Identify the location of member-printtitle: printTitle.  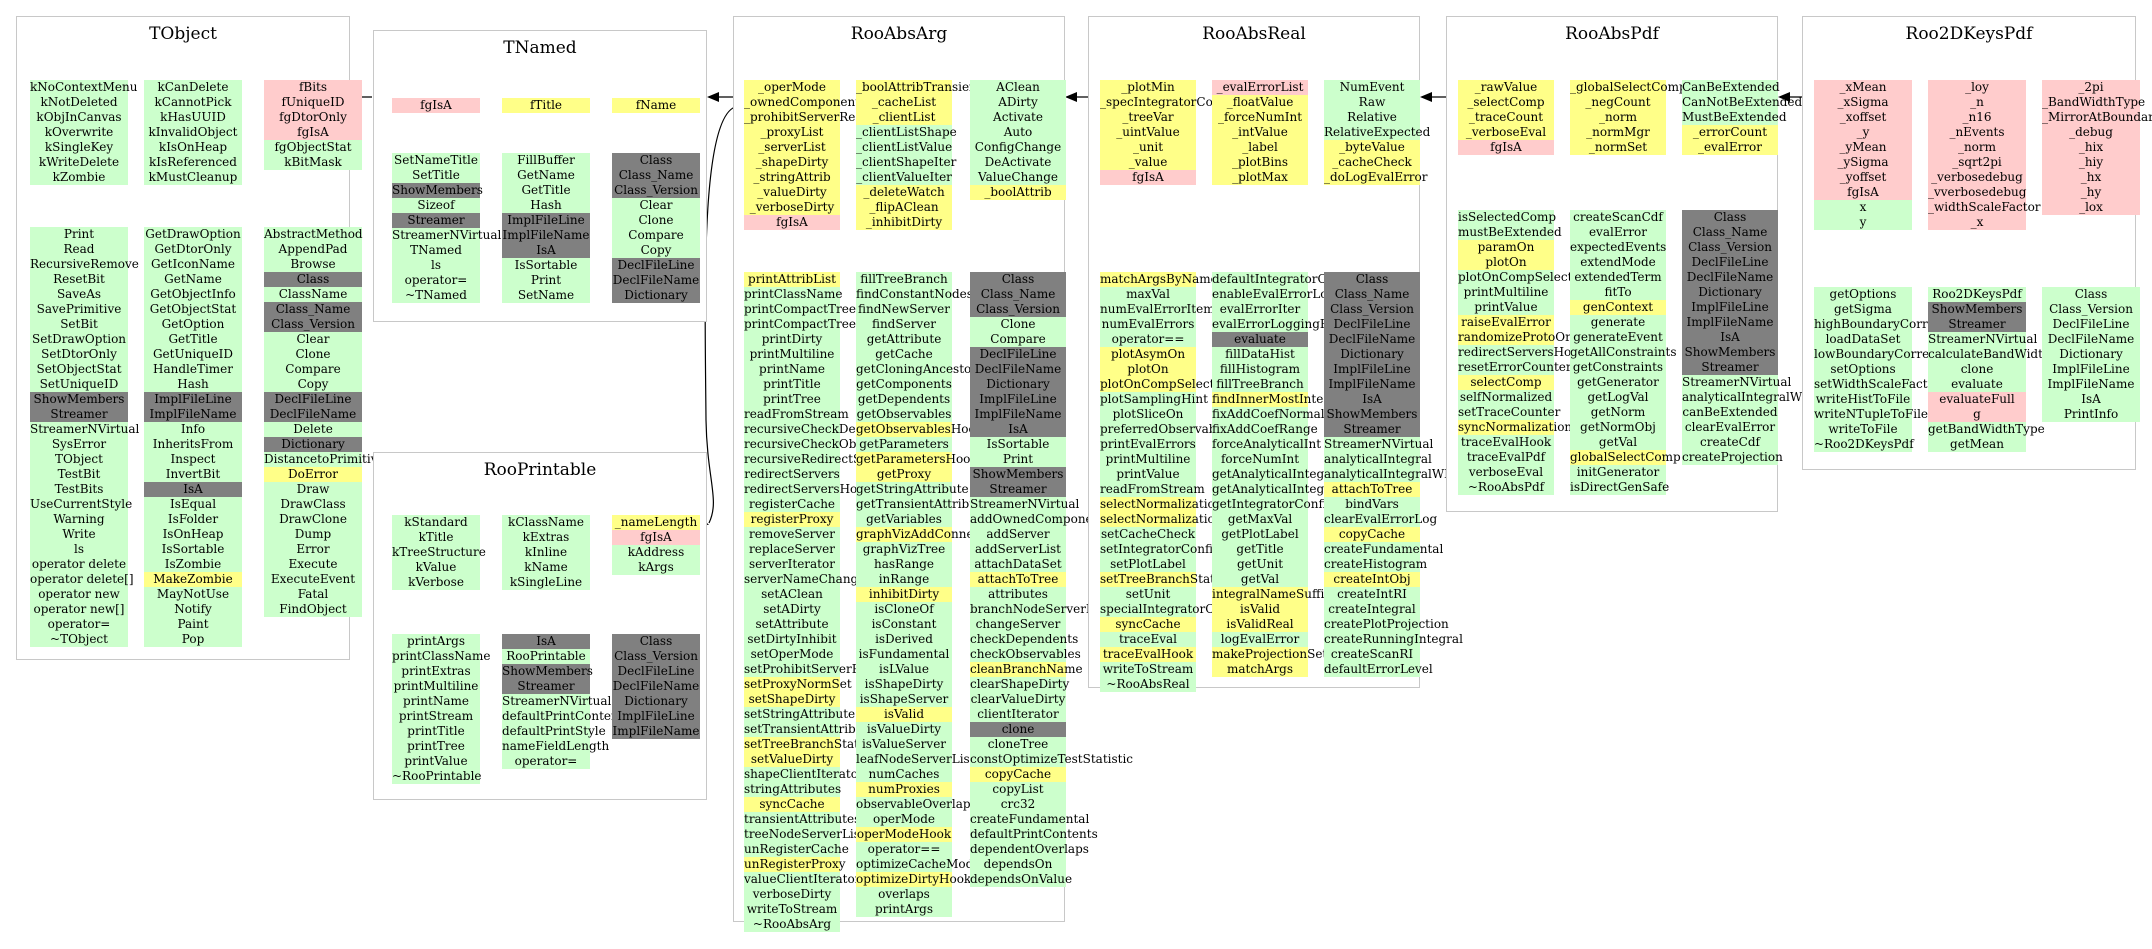
(792, 384).